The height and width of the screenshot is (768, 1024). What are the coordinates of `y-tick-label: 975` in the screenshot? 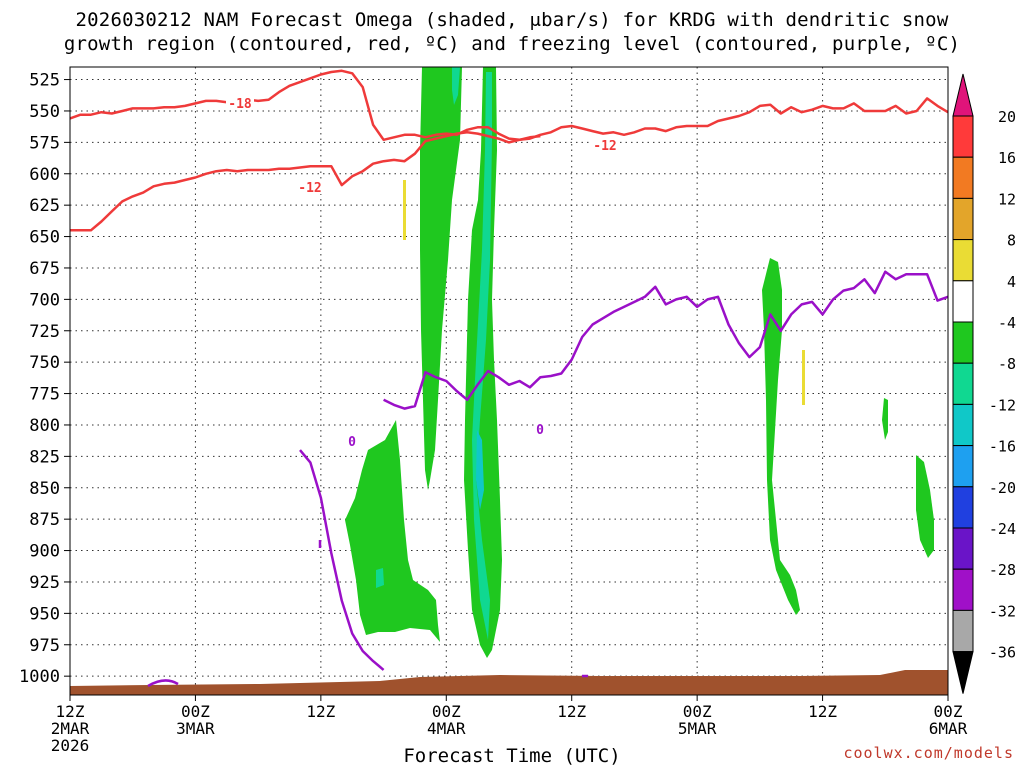 It's located at (44, 646).